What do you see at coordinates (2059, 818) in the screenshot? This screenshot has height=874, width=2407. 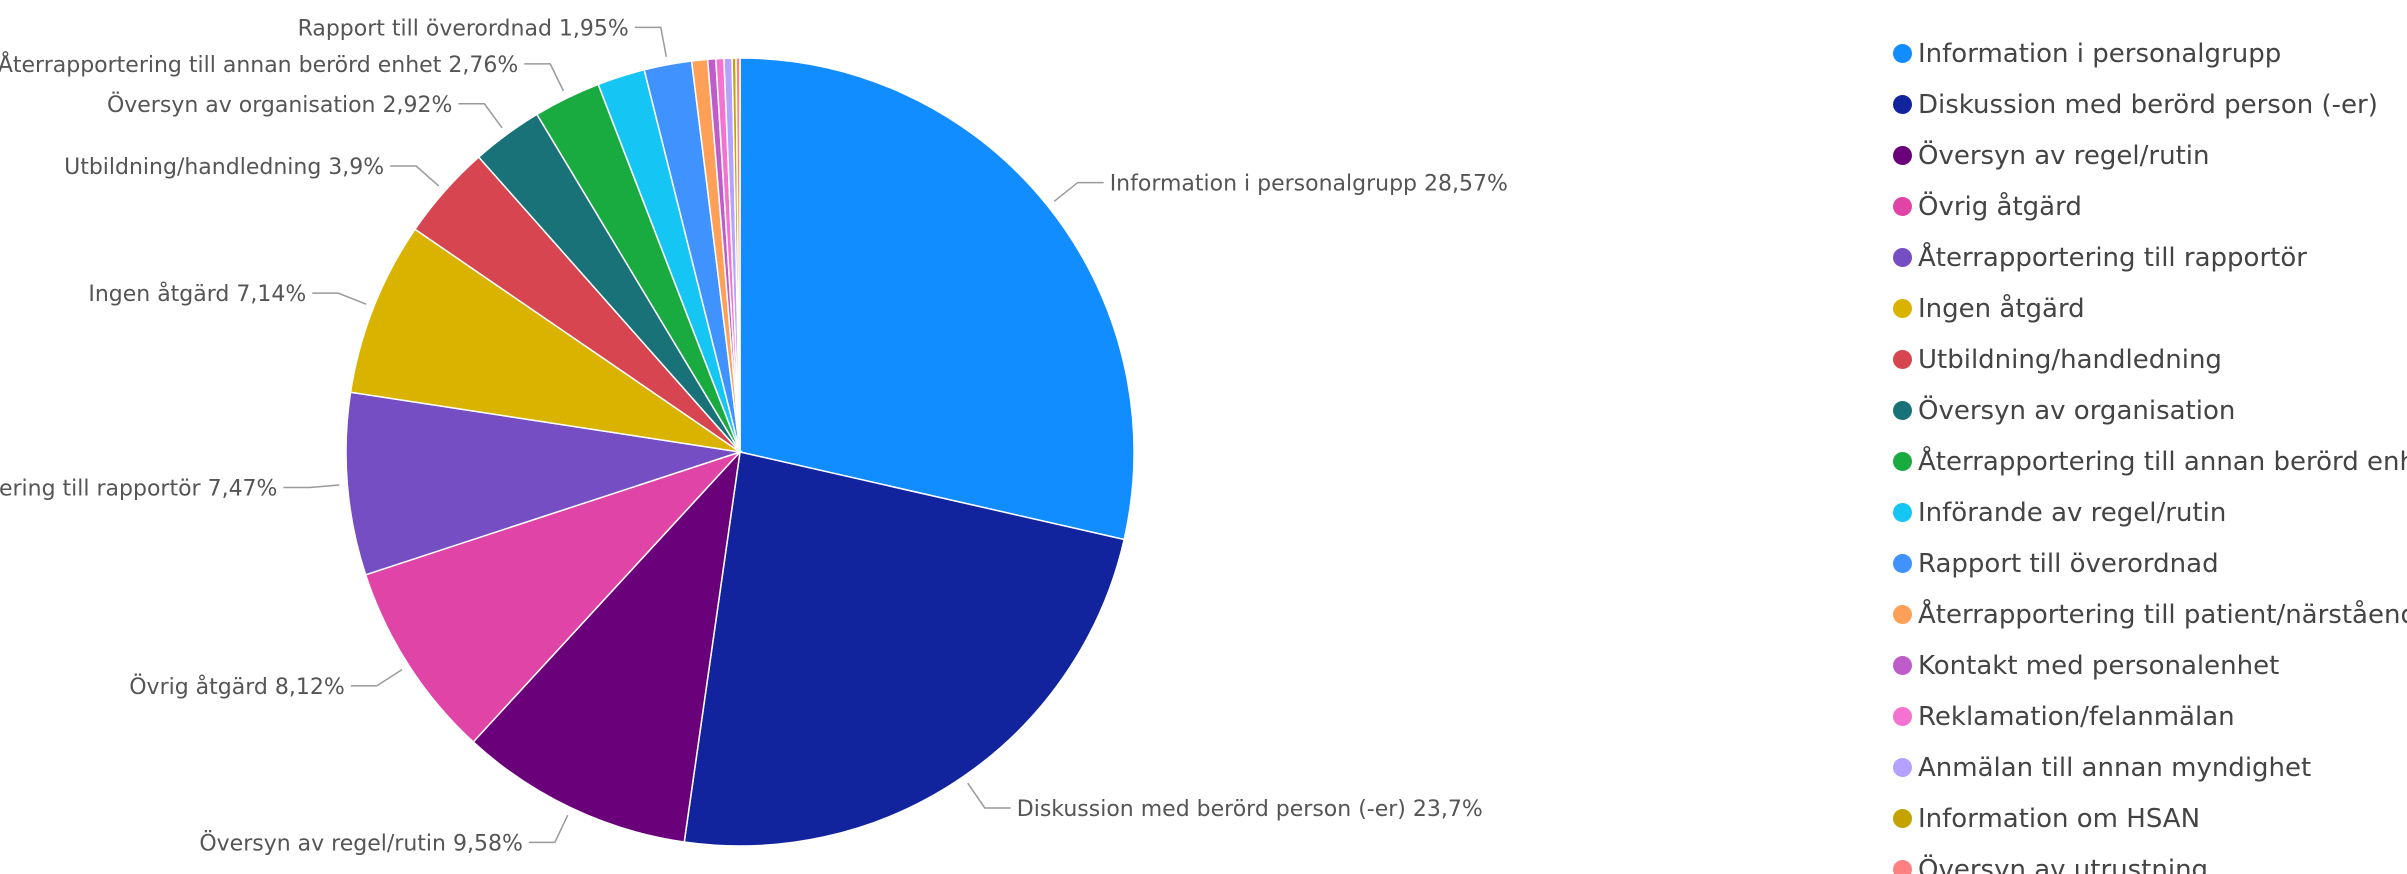 I see `legend-label: Information om HSAN` at bounding box center [2059, 818].